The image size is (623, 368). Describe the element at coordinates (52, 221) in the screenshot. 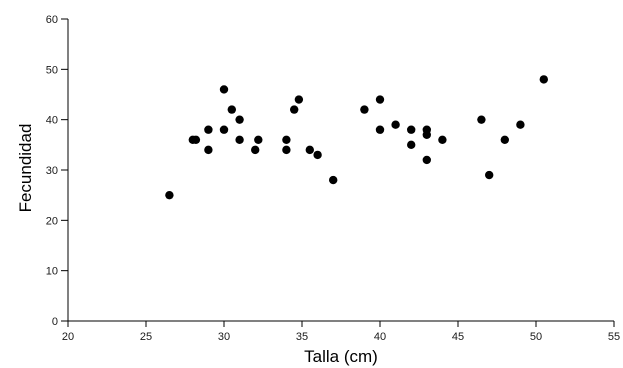

I see `y-tick-label: 20` at that location.